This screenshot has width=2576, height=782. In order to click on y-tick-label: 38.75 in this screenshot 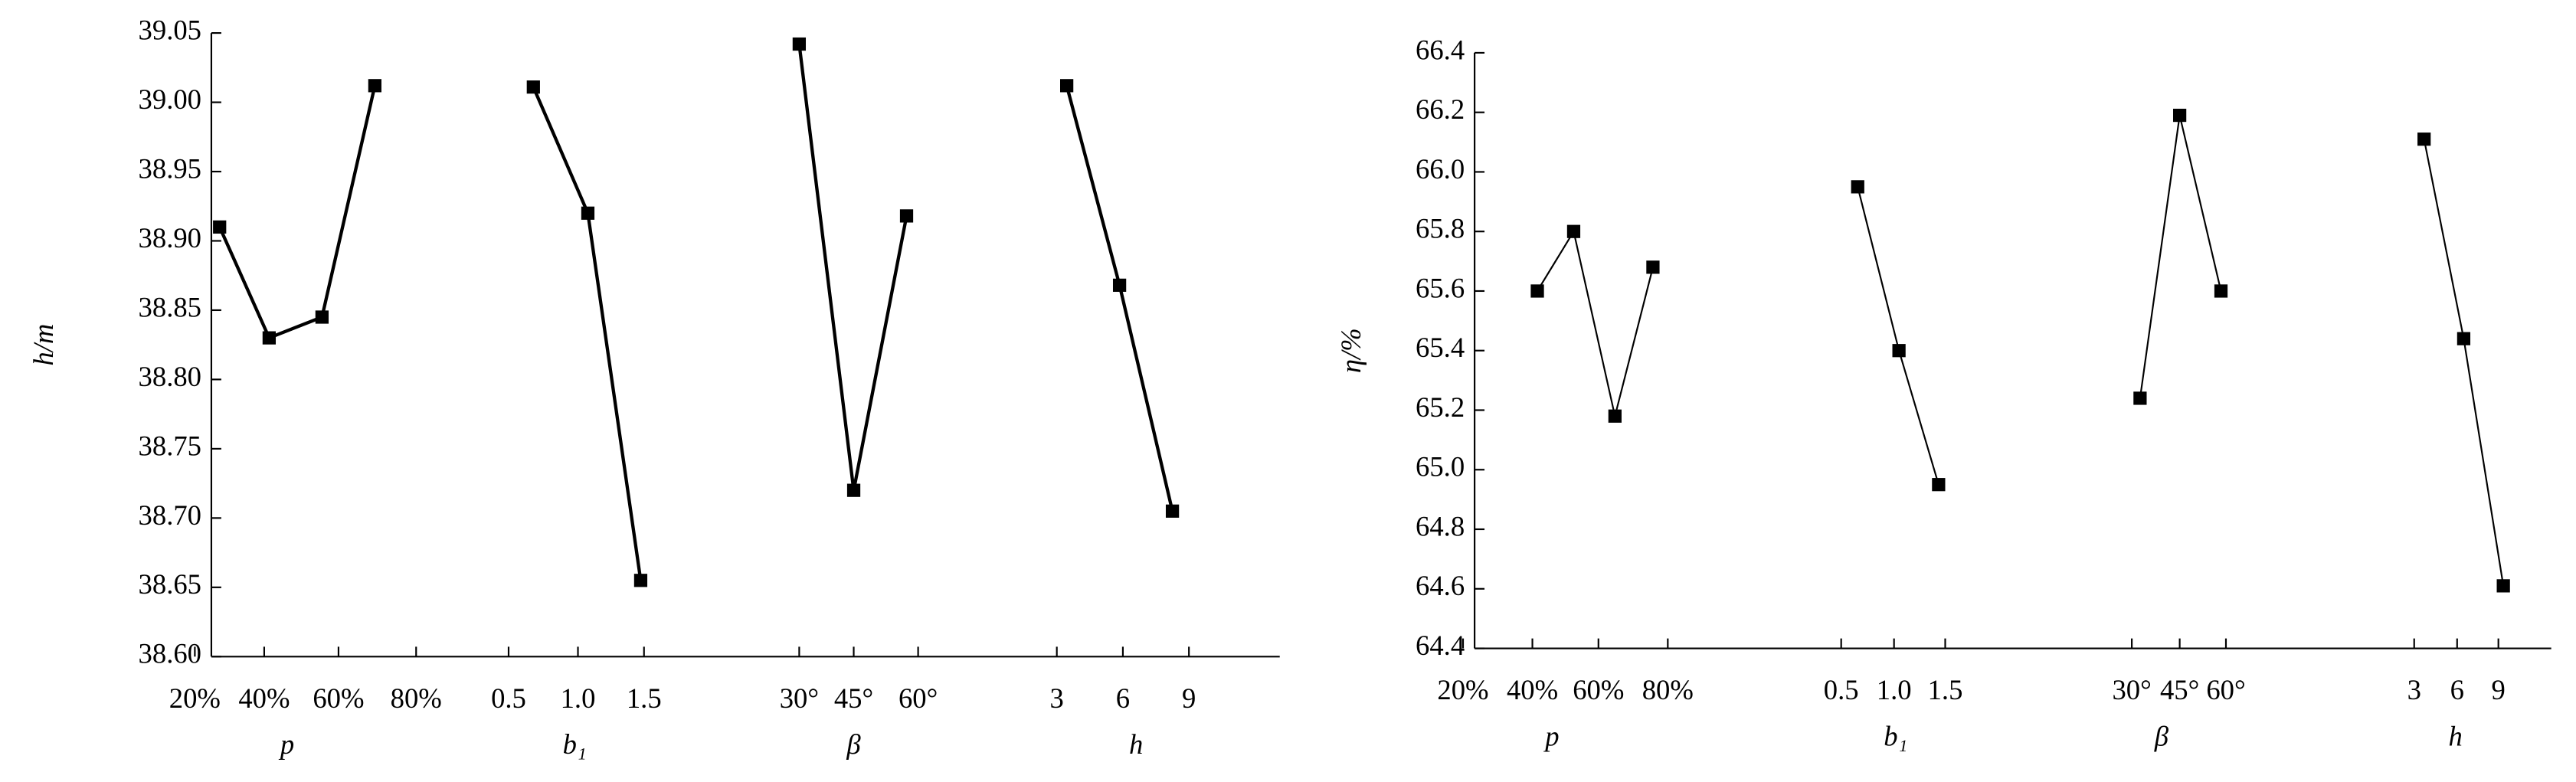, I will do `click(170, 446)`.